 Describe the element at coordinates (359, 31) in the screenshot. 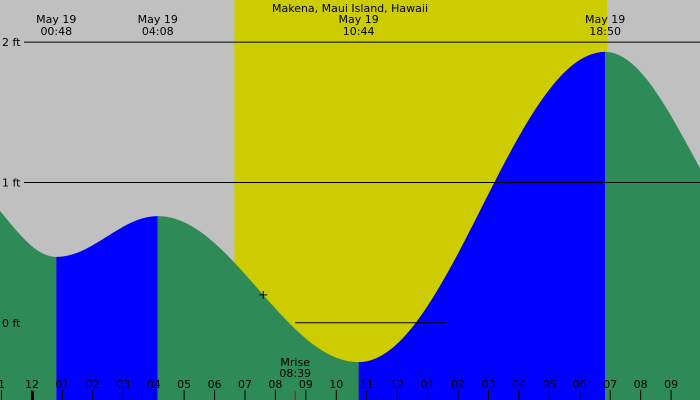

I see `extreme-time: 10:44` at that location.